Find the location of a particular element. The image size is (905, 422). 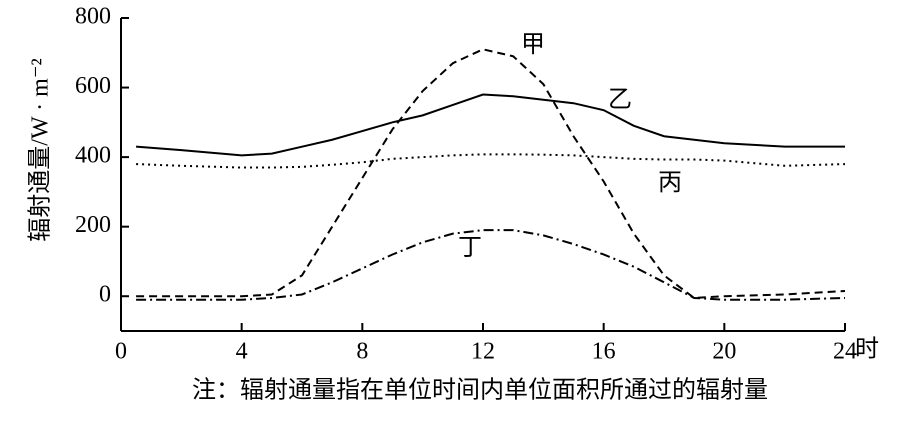

x-axis-unit: 时 is located at coordinates (867, 349).